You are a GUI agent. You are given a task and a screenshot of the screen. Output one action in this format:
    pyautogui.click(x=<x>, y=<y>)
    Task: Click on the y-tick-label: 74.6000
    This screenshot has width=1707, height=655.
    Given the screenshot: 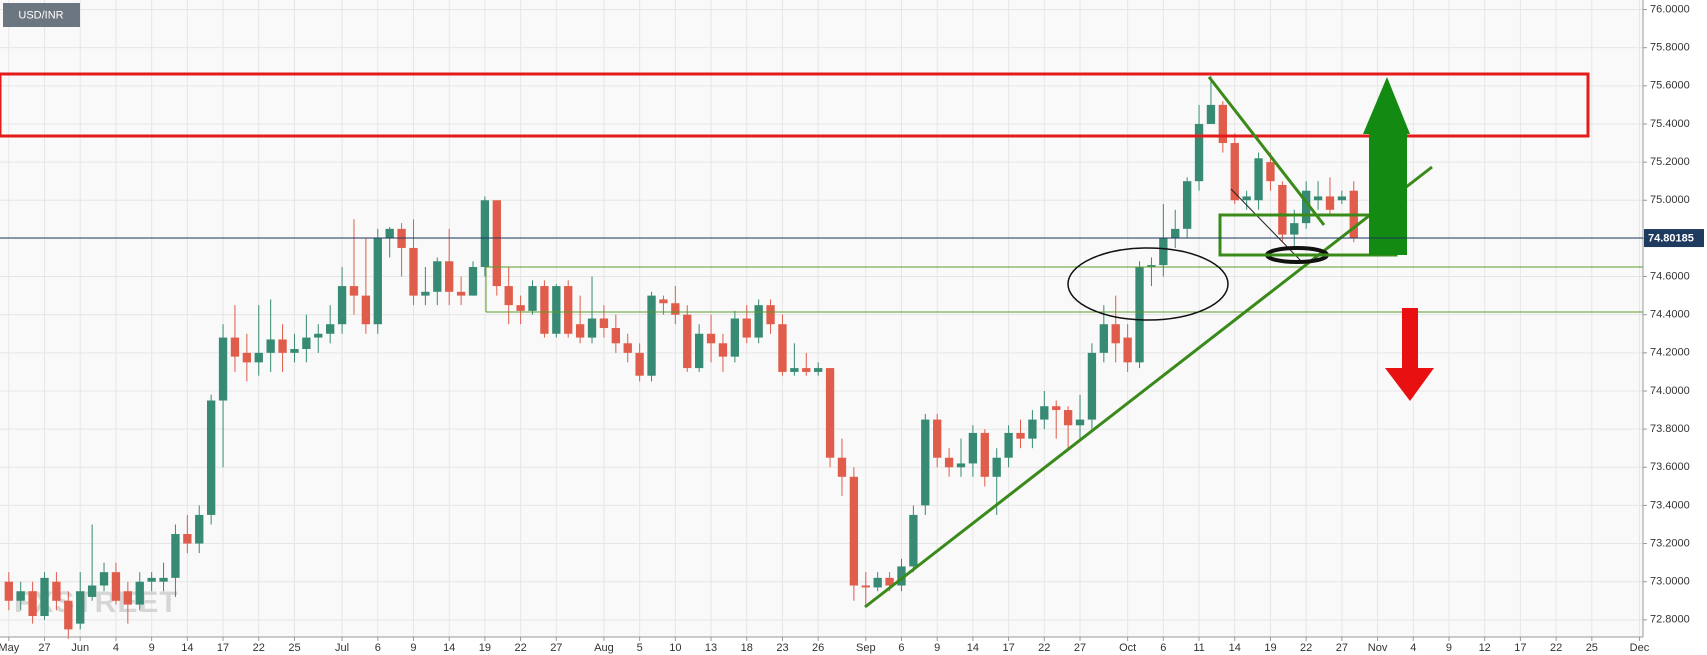 What is the action you would take?
    pyautogui.click(x=1670, y=276)
    